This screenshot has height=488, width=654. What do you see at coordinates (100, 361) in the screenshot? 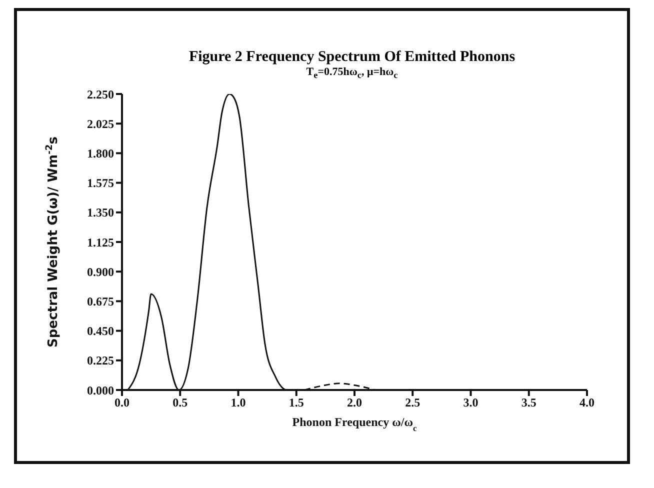
I see `y-tick-label: 0.225` at bounding box center [100, 361].